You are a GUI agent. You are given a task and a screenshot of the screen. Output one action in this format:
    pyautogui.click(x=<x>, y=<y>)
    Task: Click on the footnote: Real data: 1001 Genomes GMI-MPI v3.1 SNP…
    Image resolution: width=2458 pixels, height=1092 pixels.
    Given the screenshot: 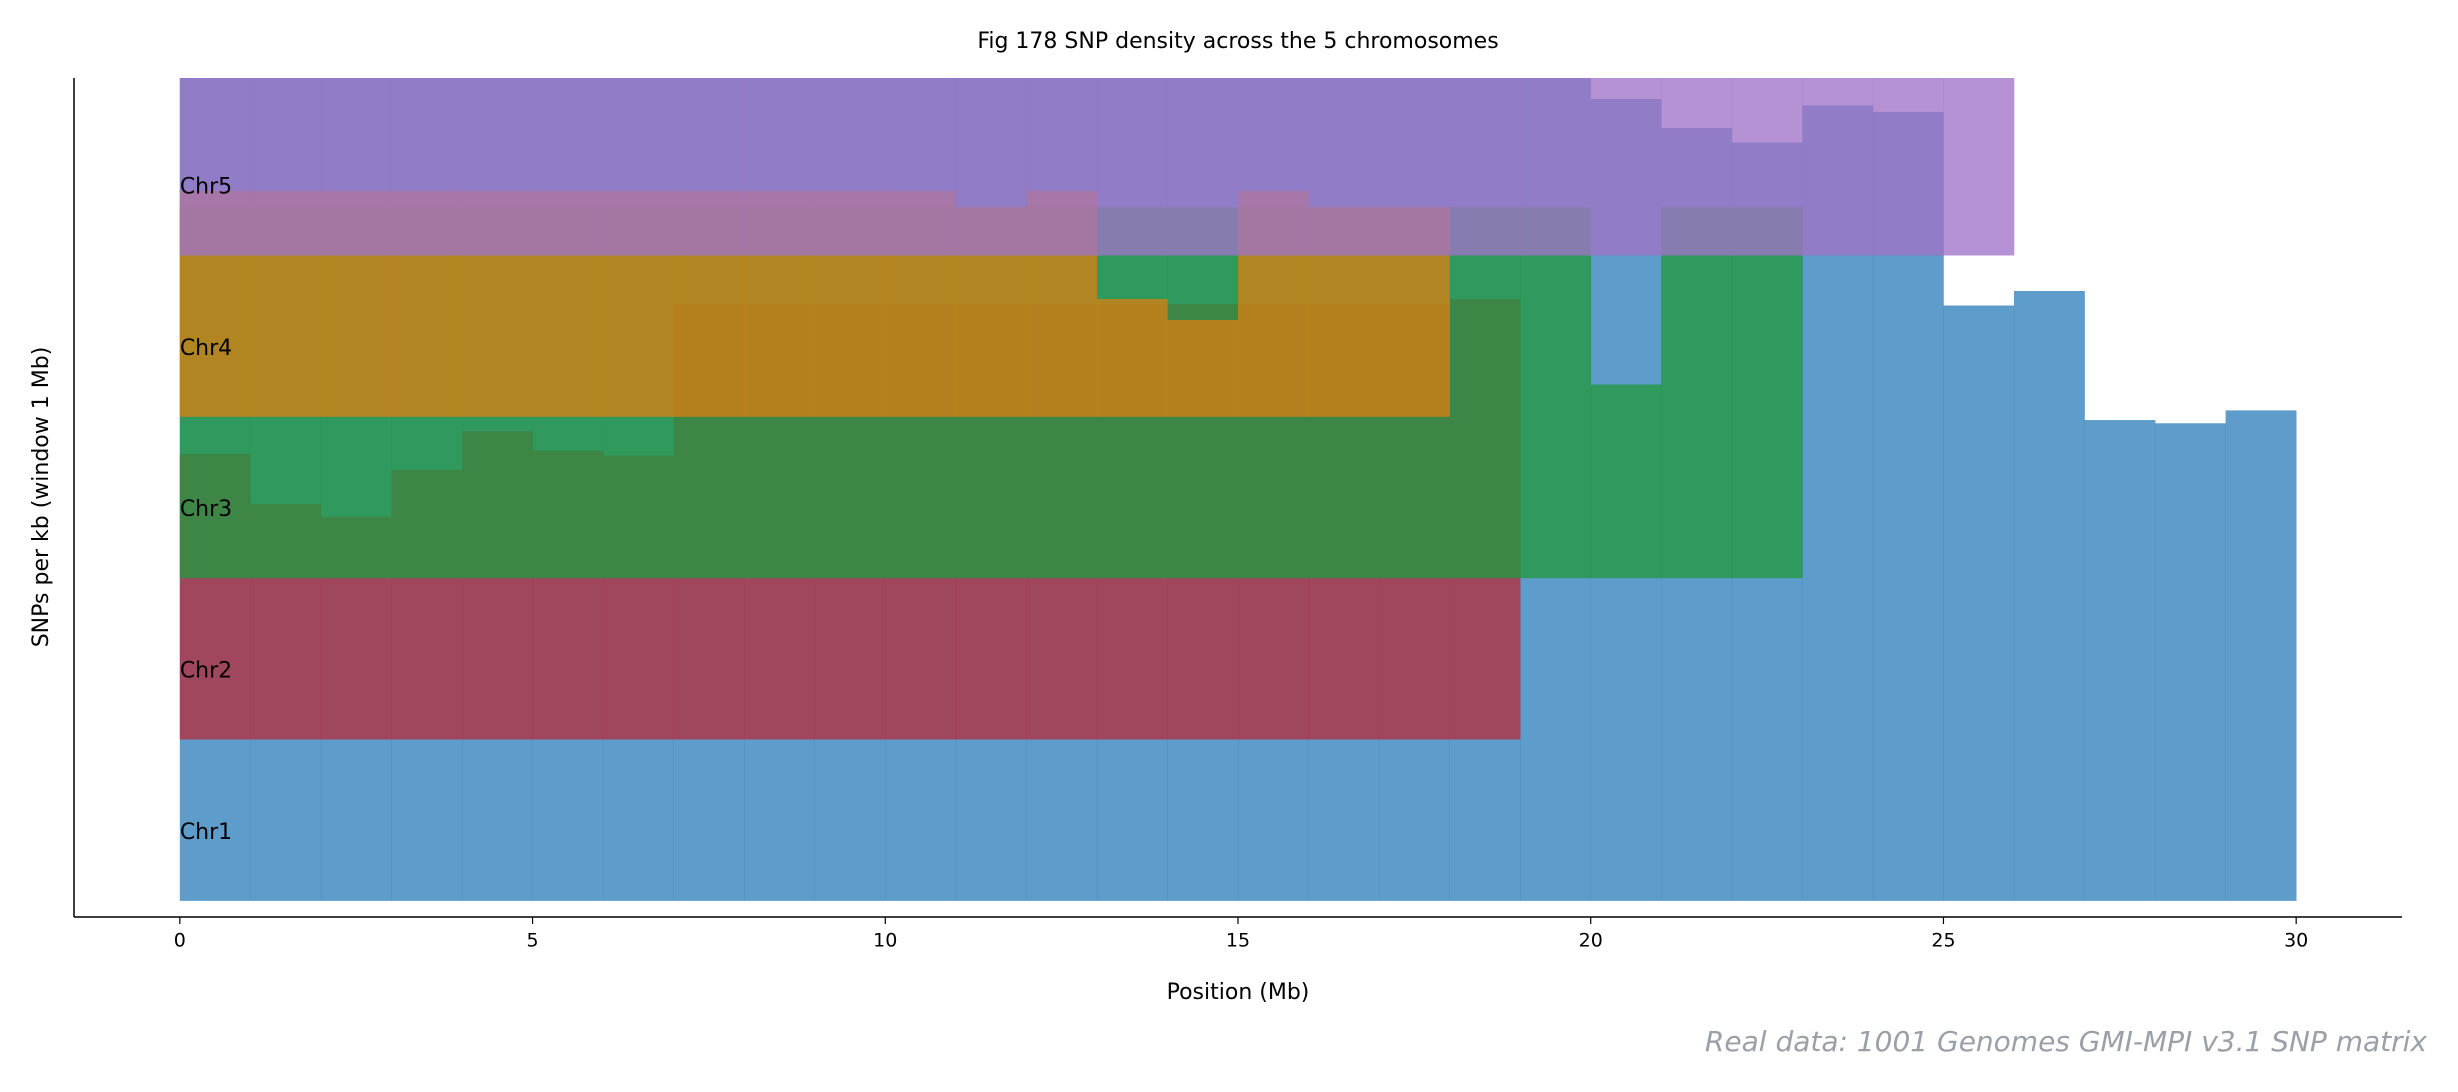 What is the action you would take?
    pyautogui.click(x=2066, y=1041)
    